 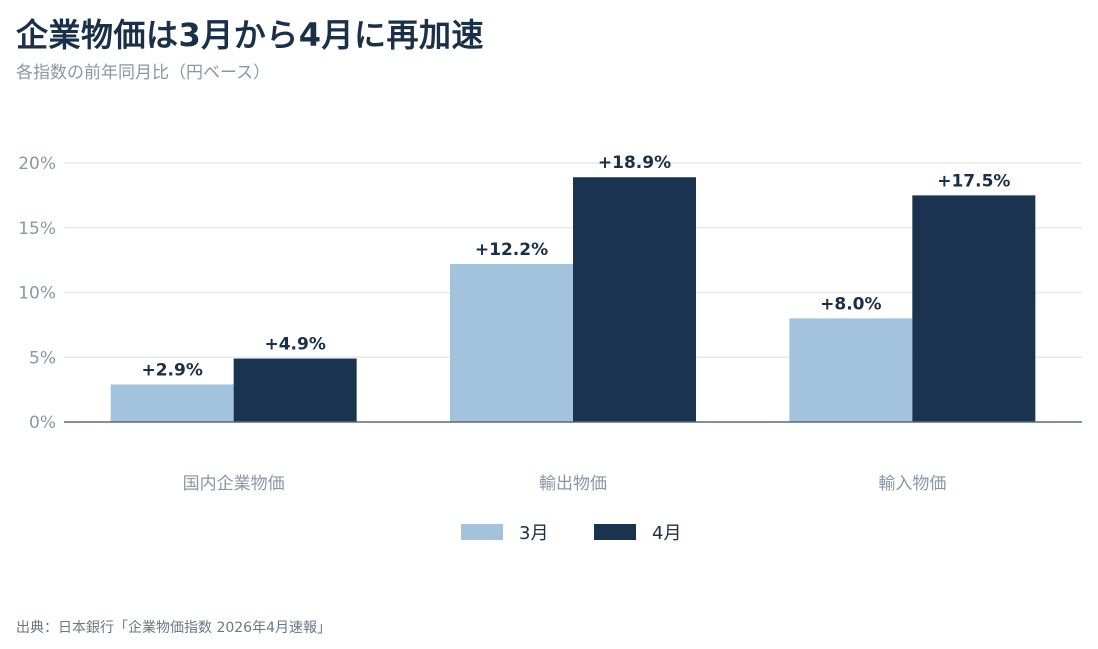 I want to click on y-axis-ticks: 0% 5% 10% 15% 20%, so click(x=37, y=293).